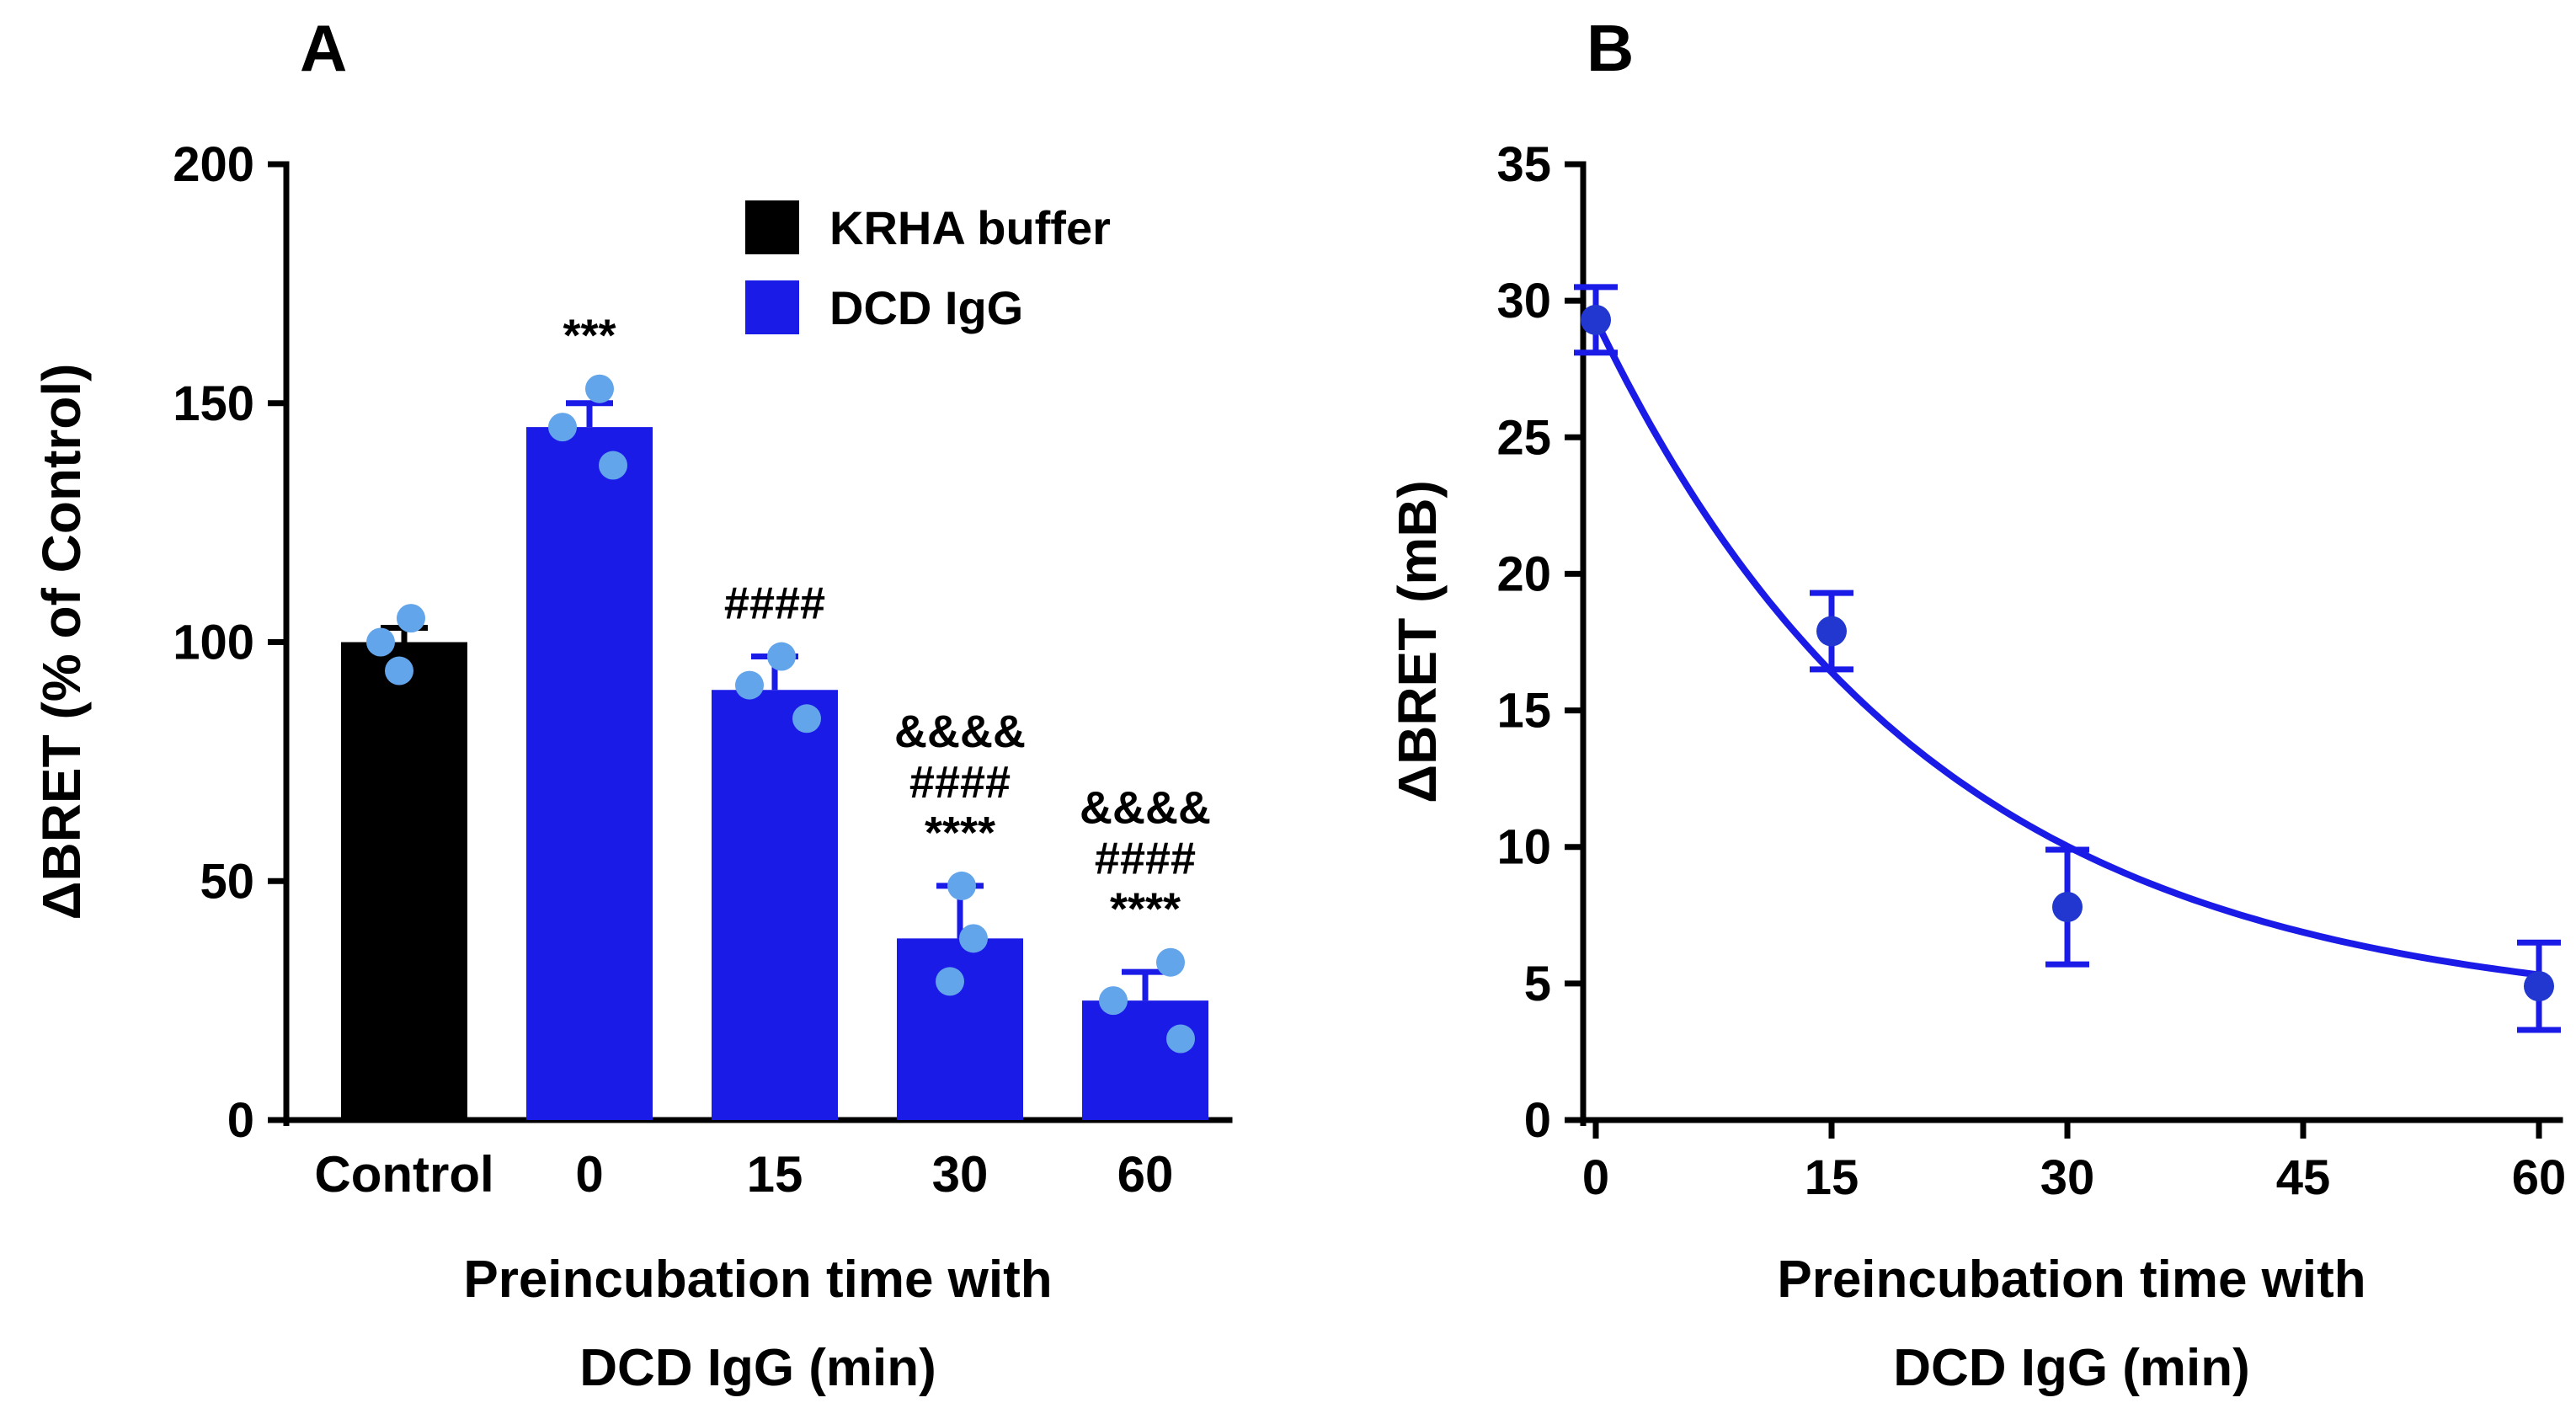 The height and width of the screenshot is (1419, 2576). Describe the element at coordinates (1417, 641) in the screenshot. I see `panel-b-y-axis-title: ΔBRET (mB)` at that location.